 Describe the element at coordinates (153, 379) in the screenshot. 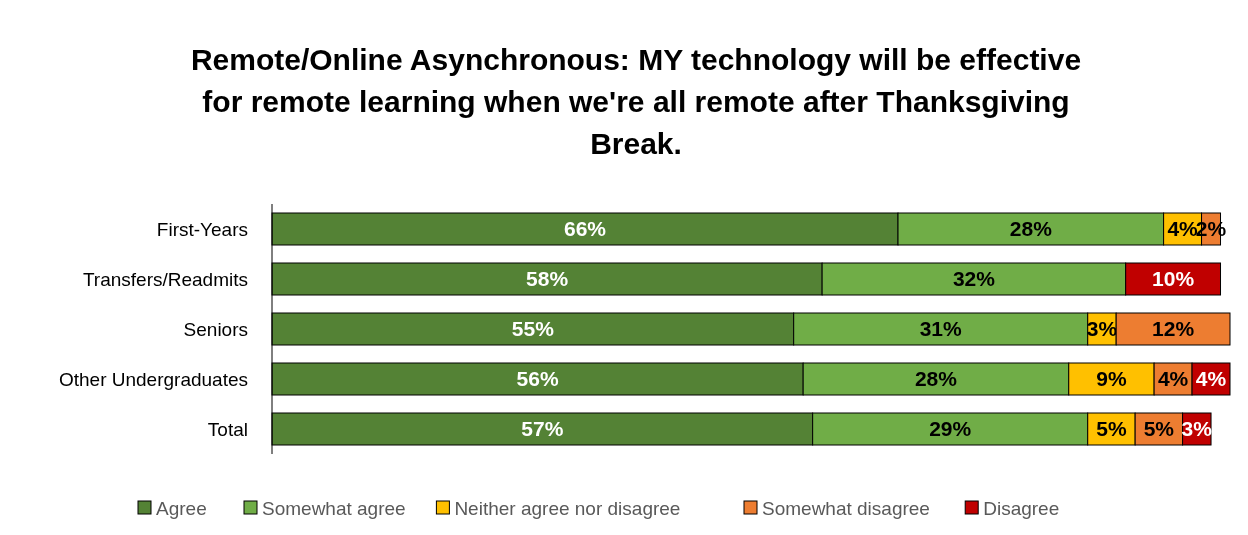

I see `y-tick-label: Other Undergraduates` at that location.